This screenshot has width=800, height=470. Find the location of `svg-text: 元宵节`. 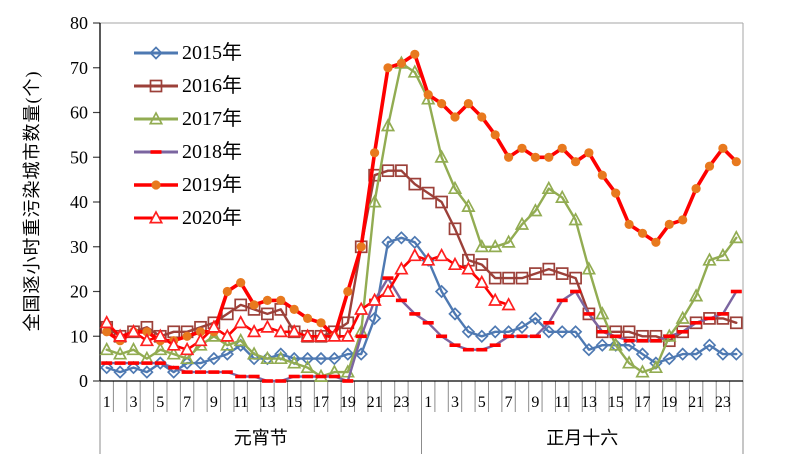

svg-text: 元宵节 is located at coordinates (261, 438).